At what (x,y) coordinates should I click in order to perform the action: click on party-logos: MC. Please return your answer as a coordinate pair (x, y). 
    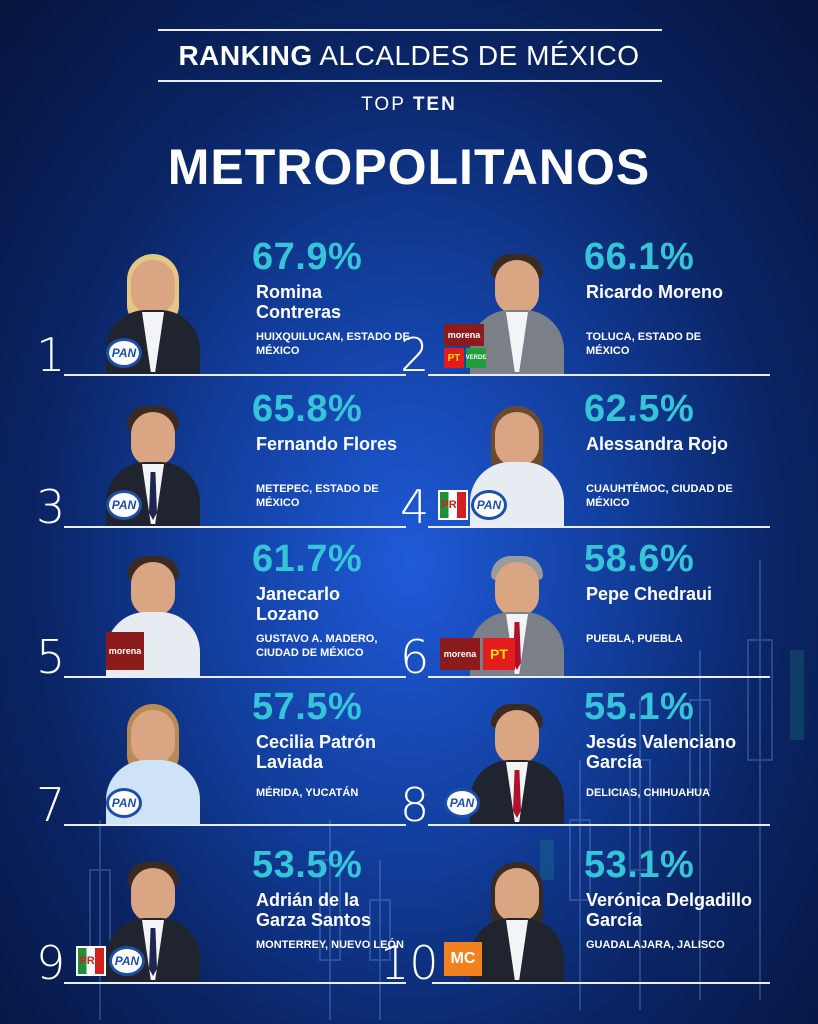
    Looking at the image, I should click on (463, 959).